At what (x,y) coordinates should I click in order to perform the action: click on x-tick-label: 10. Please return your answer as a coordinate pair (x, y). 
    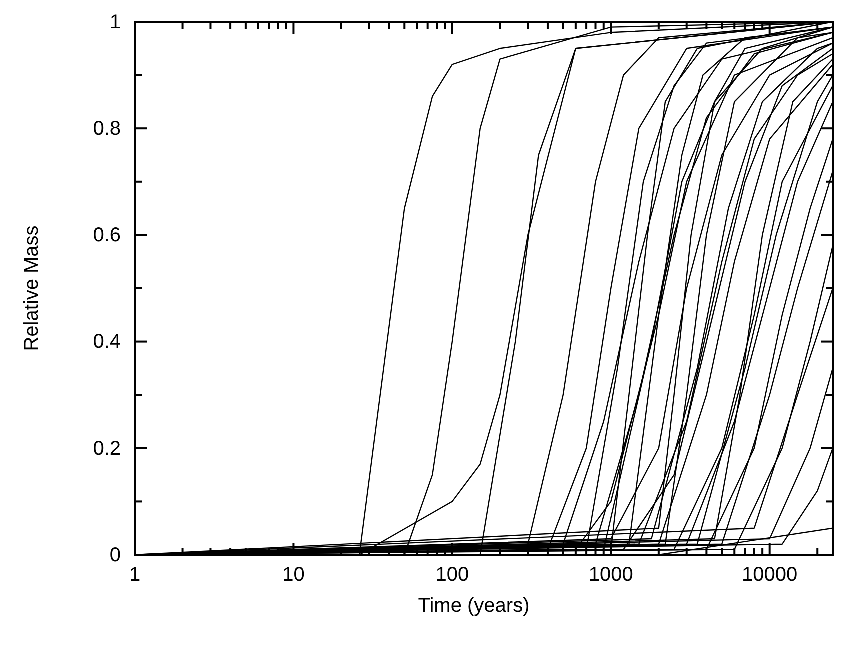
    Looking at the image, I should click on (293, 575).